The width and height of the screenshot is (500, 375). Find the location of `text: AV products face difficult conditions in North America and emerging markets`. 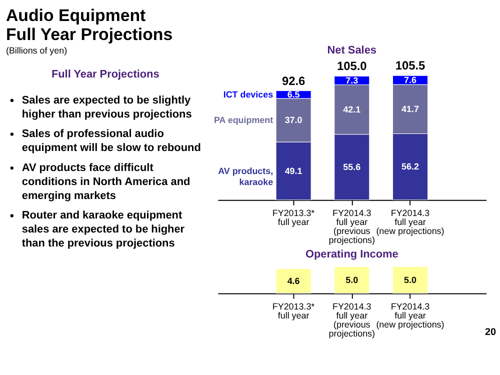

text: AV products face difficult conditions in North America and emerging markets is located at coordinates (106, 182).